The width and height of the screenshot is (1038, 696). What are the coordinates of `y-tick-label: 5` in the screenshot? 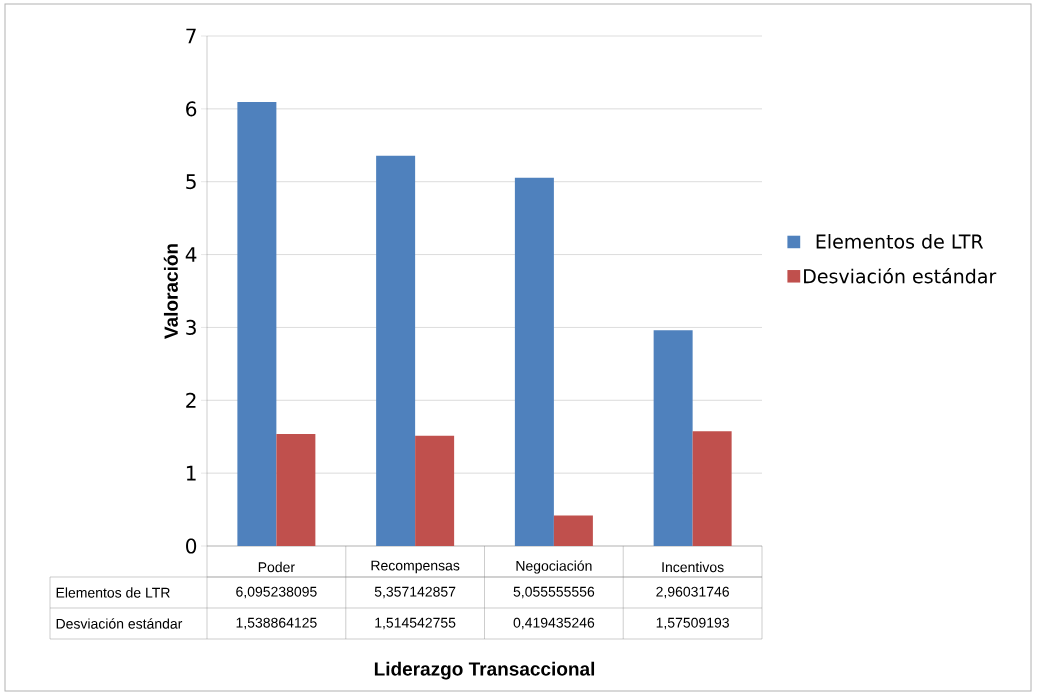 It's located at (191, 182).